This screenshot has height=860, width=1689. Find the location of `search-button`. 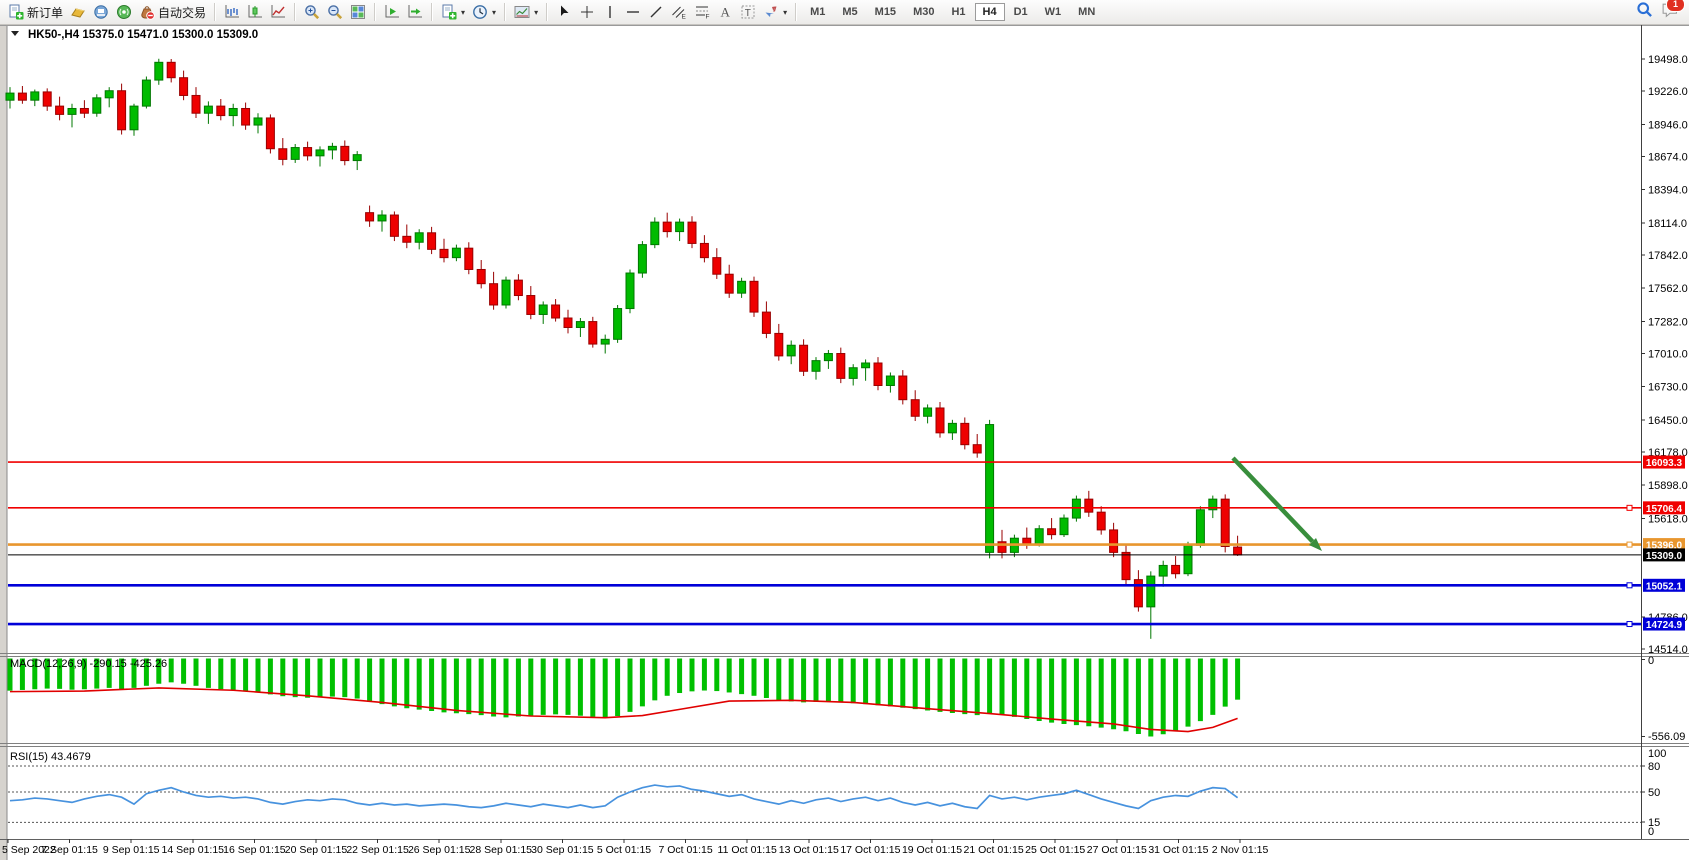

search-button is located at coordinates (1644, 12).